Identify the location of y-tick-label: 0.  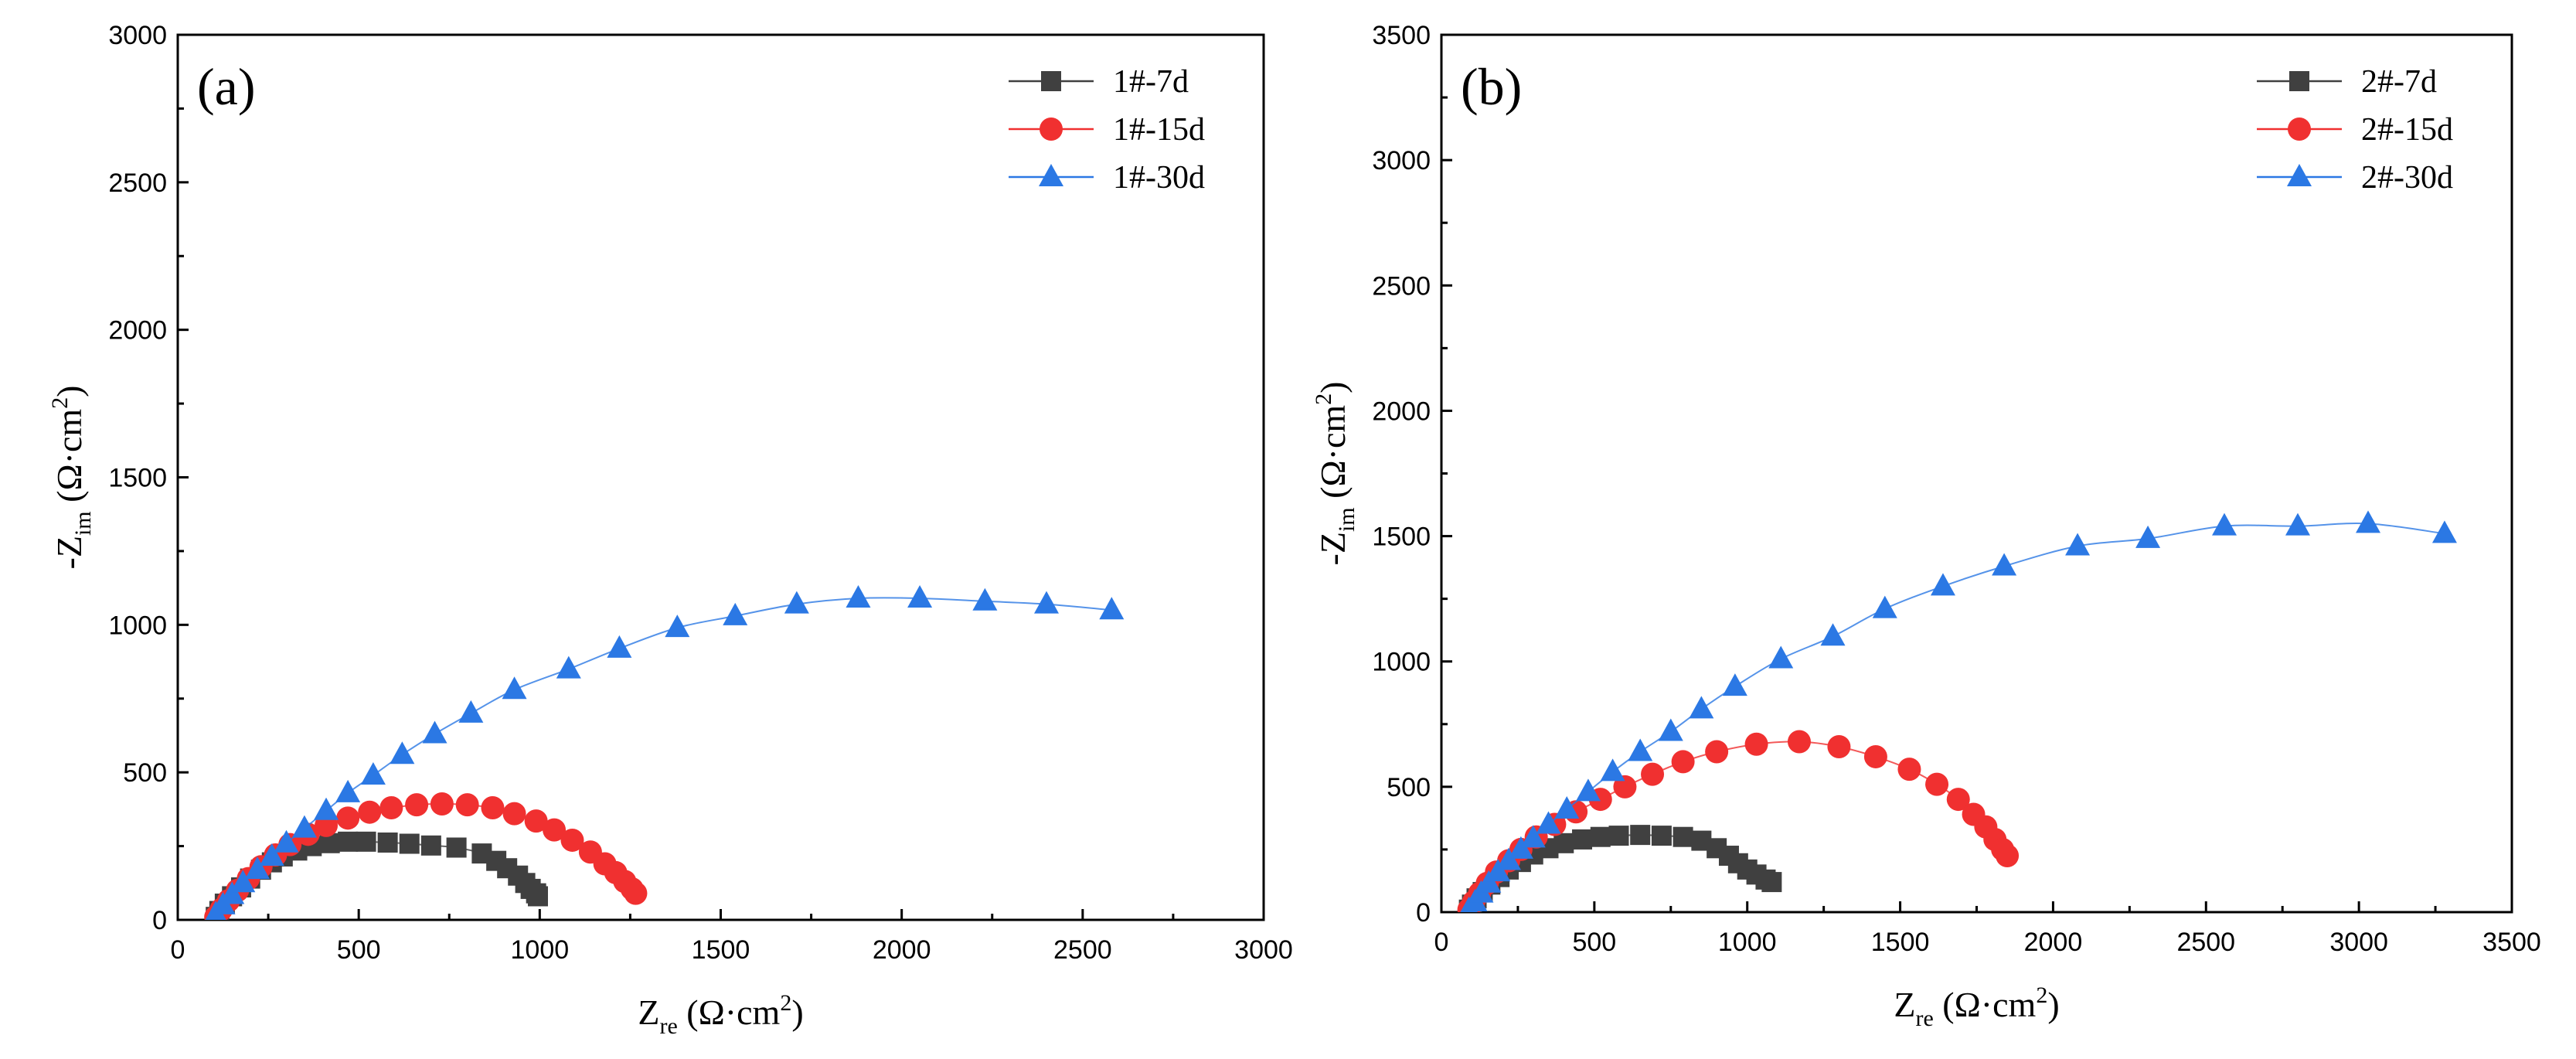
(159, 920).